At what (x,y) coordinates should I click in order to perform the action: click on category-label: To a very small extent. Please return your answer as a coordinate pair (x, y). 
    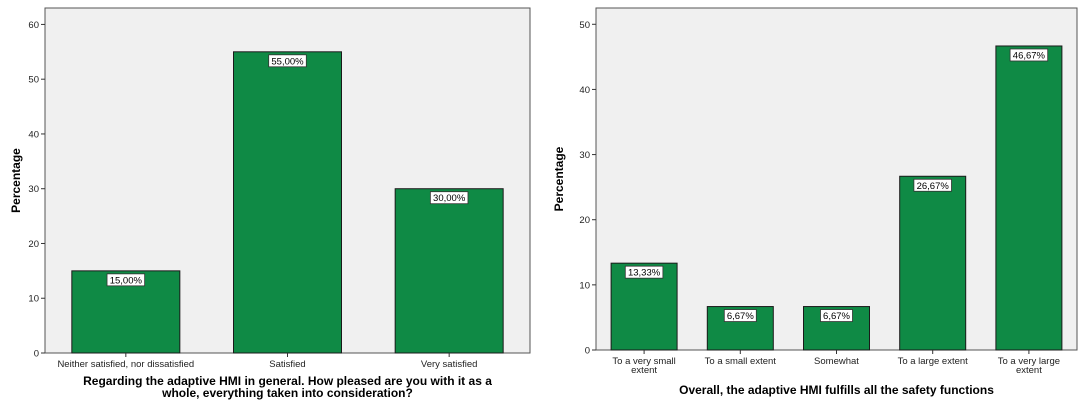
    Looking at the image, I should click on (643, 366).